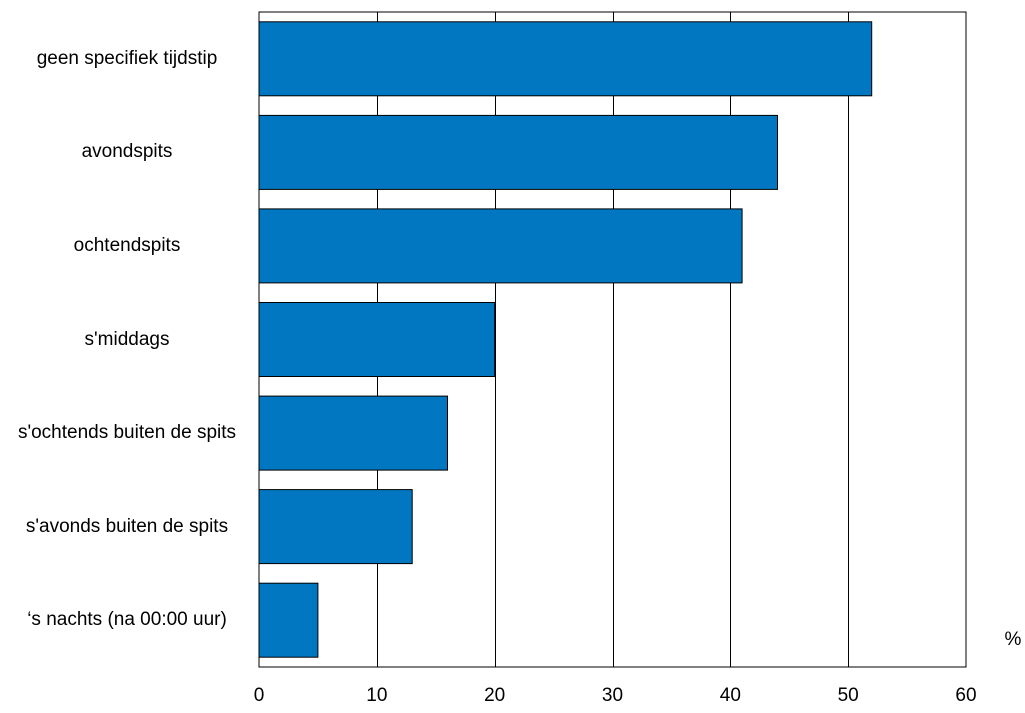 Image resolution: width=1025 pixels, height=713 pixels. What do you see at coordinates (259, 695) in the screenshot?
I see `x-tick-label: 0` at bounding box center [259, 695].